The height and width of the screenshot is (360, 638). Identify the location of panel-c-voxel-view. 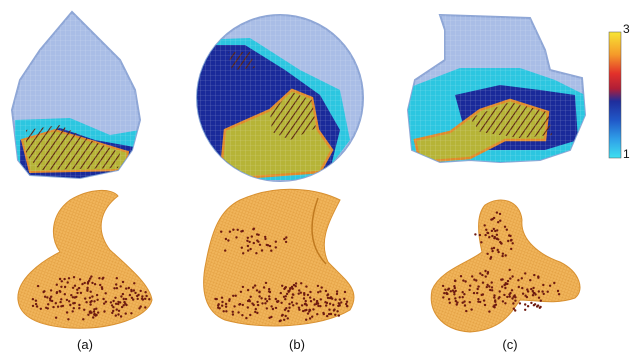
(496, 88).